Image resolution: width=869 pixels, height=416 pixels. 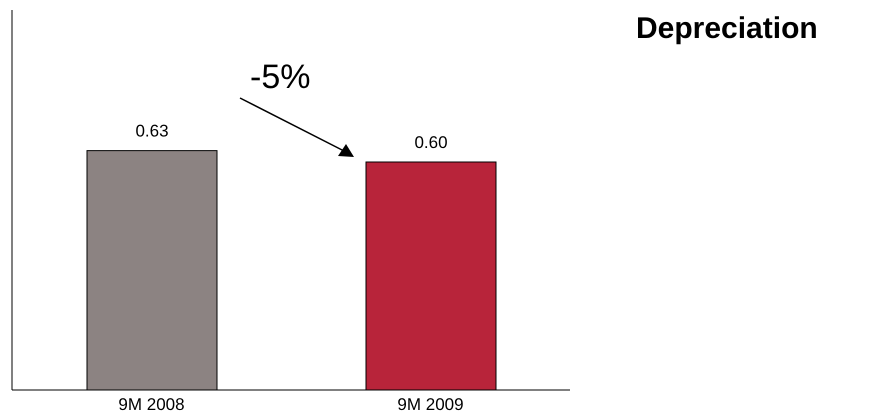 I want to click on data-label: 0.60, so click(x=431, y=142).